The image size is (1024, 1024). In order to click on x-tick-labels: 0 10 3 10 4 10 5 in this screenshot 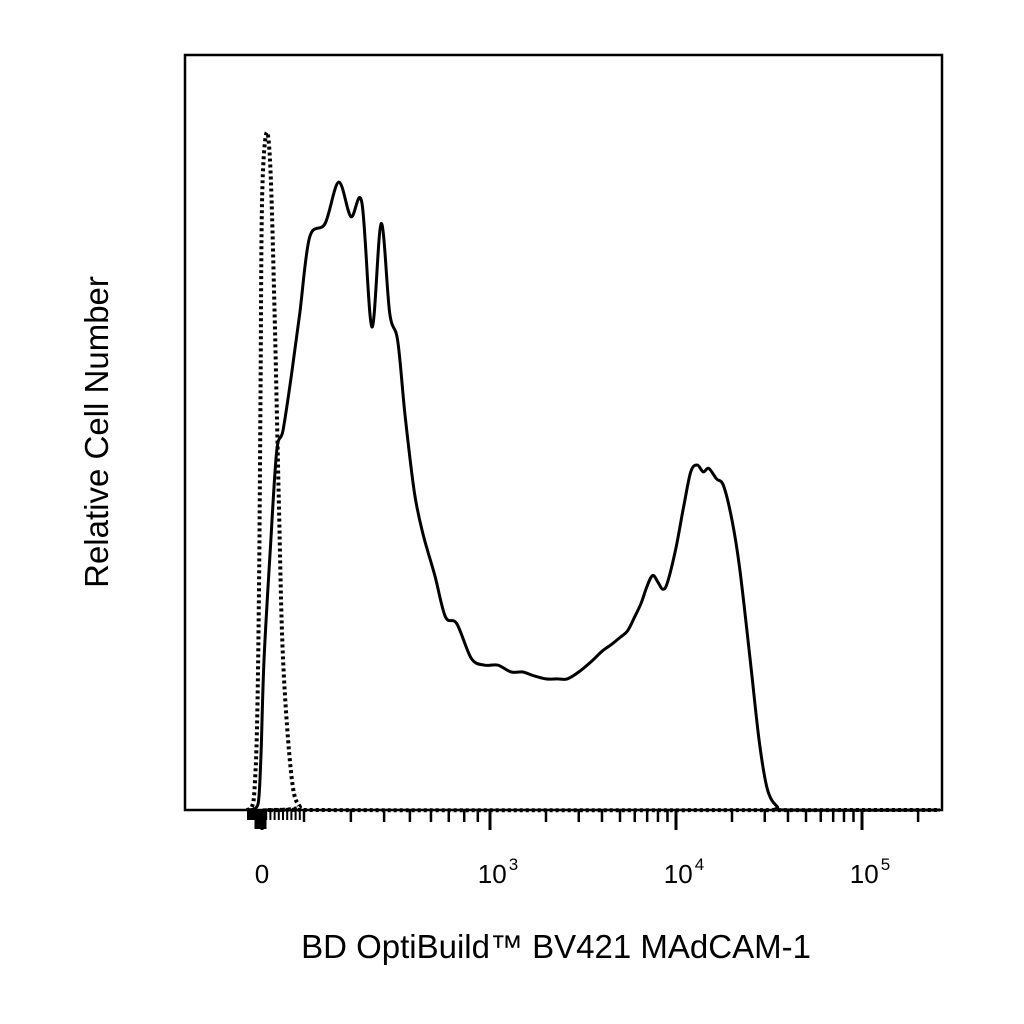, I will do `click(572, 872)`.